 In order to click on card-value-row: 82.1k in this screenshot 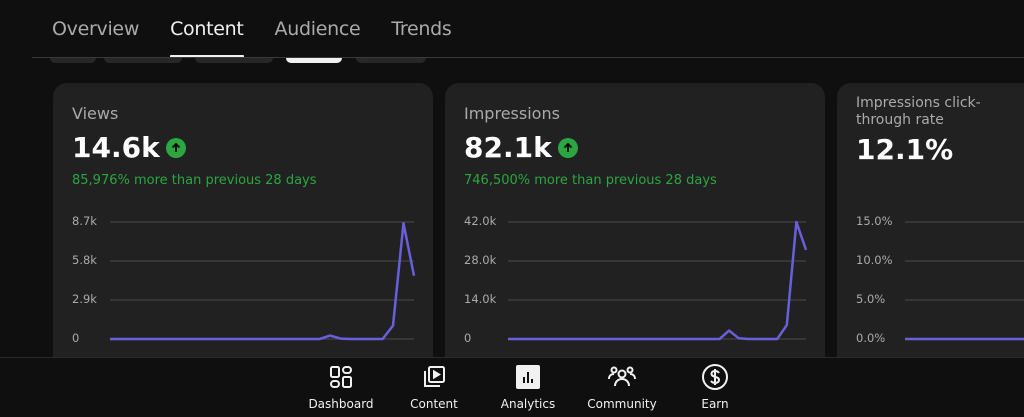, I will do `click(521, 147)`.